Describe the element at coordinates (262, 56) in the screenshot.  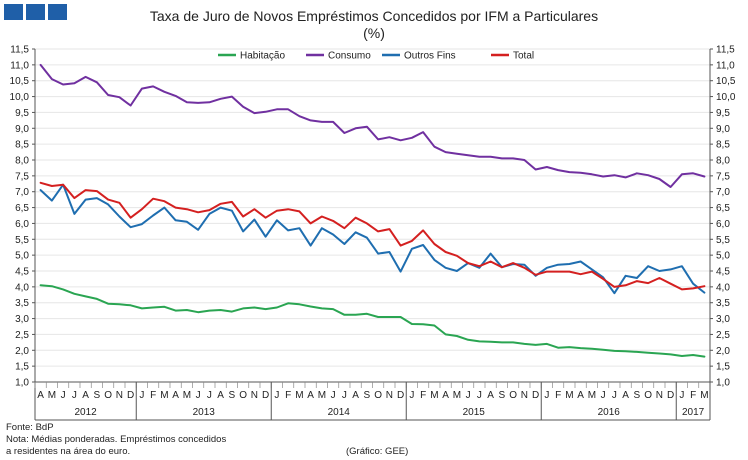
I see `legend-label: Habitação` at that location.